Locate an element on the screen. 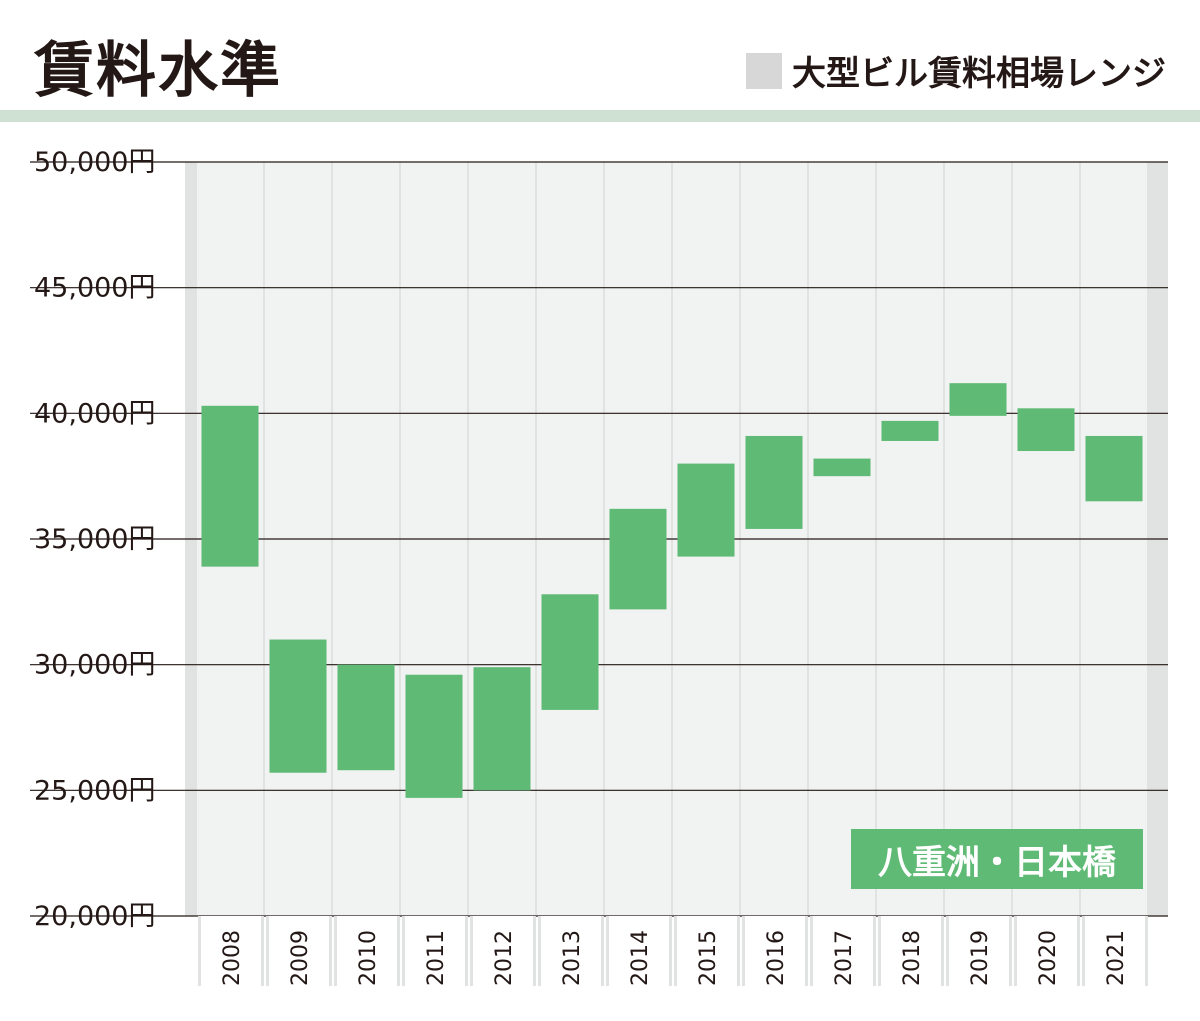 This screenshot has height=1021, width=1200. area-tag: 八重洲・日本橋 is located at coordinates (997, 859).